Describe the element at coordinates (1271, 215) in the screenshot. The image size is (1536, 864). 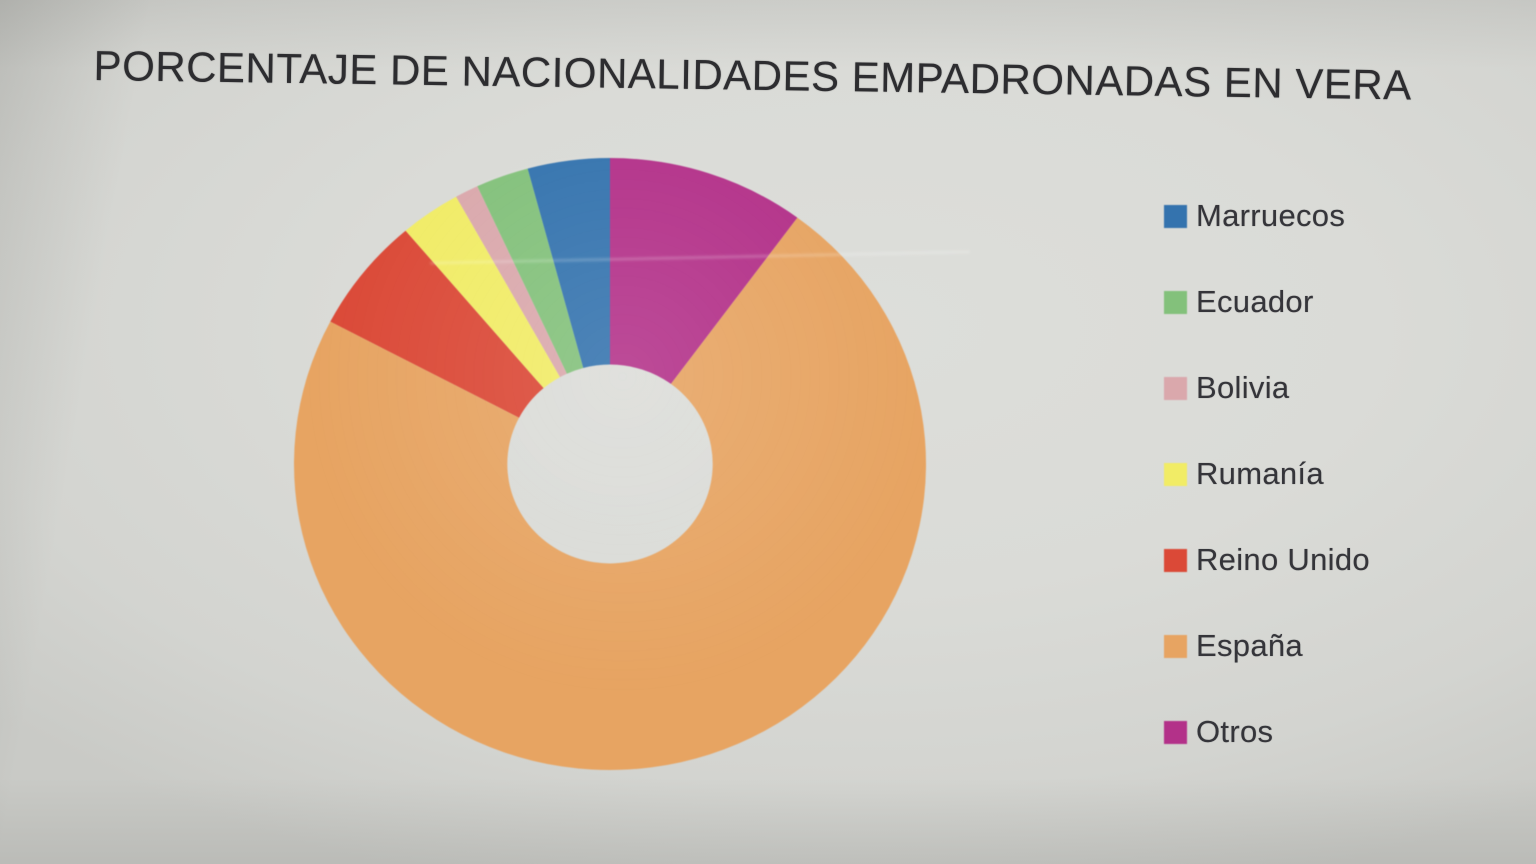
I see `legend-label-marruecos: Marruecos` at that location.